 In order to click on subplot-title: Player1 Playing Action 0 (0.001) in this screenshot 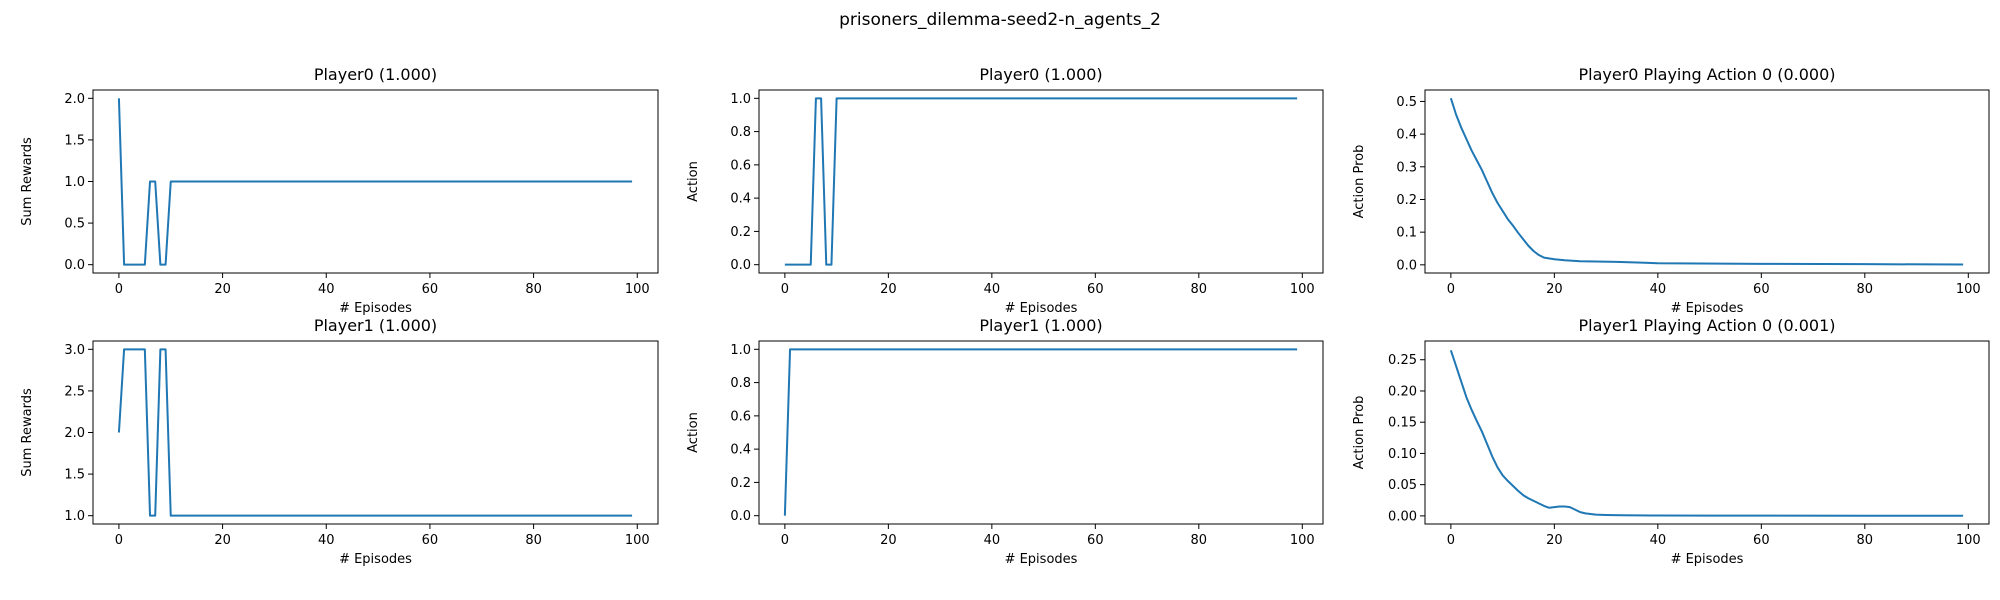, I will do `click(1707, 325)`.